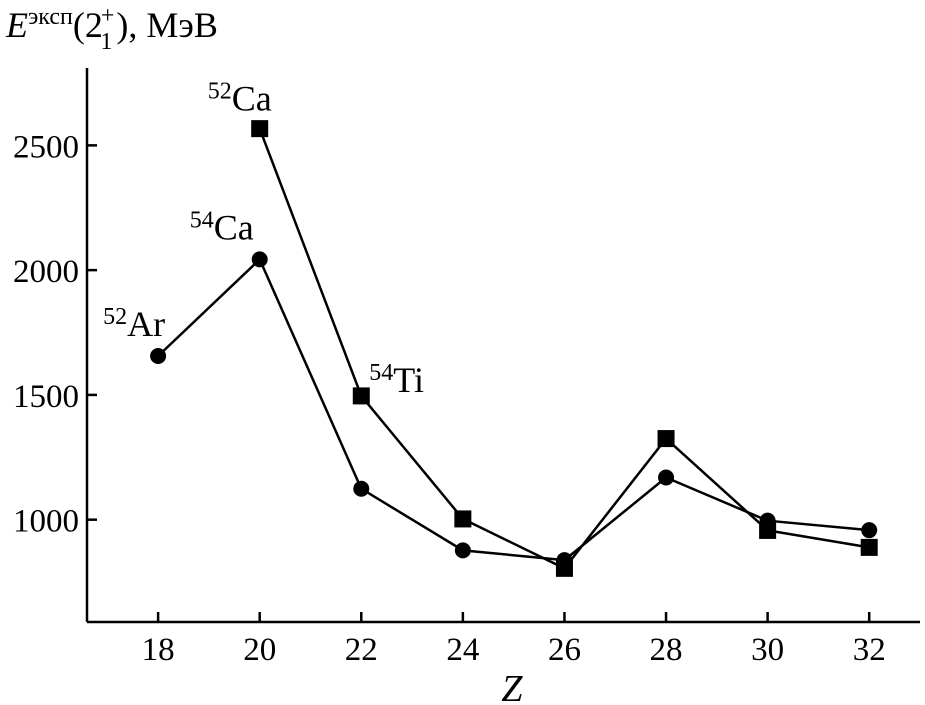 Image resolution: width=925 pixels, height=705 pixels. I want to click on isotope-label: 52Ca, so click(240, 99).